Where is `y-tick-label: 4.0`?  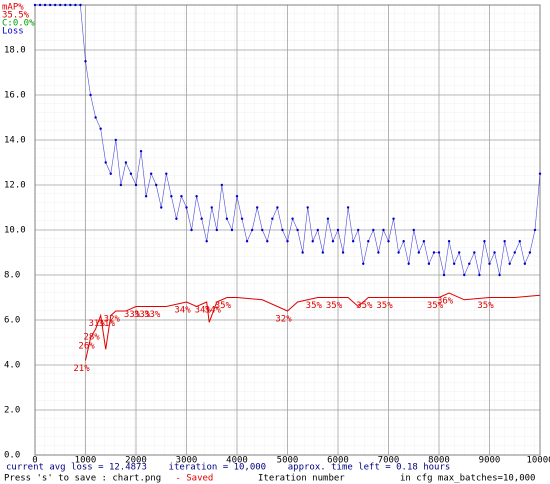 y-tick-label: 4.0 is located at coordinates (12, 366).